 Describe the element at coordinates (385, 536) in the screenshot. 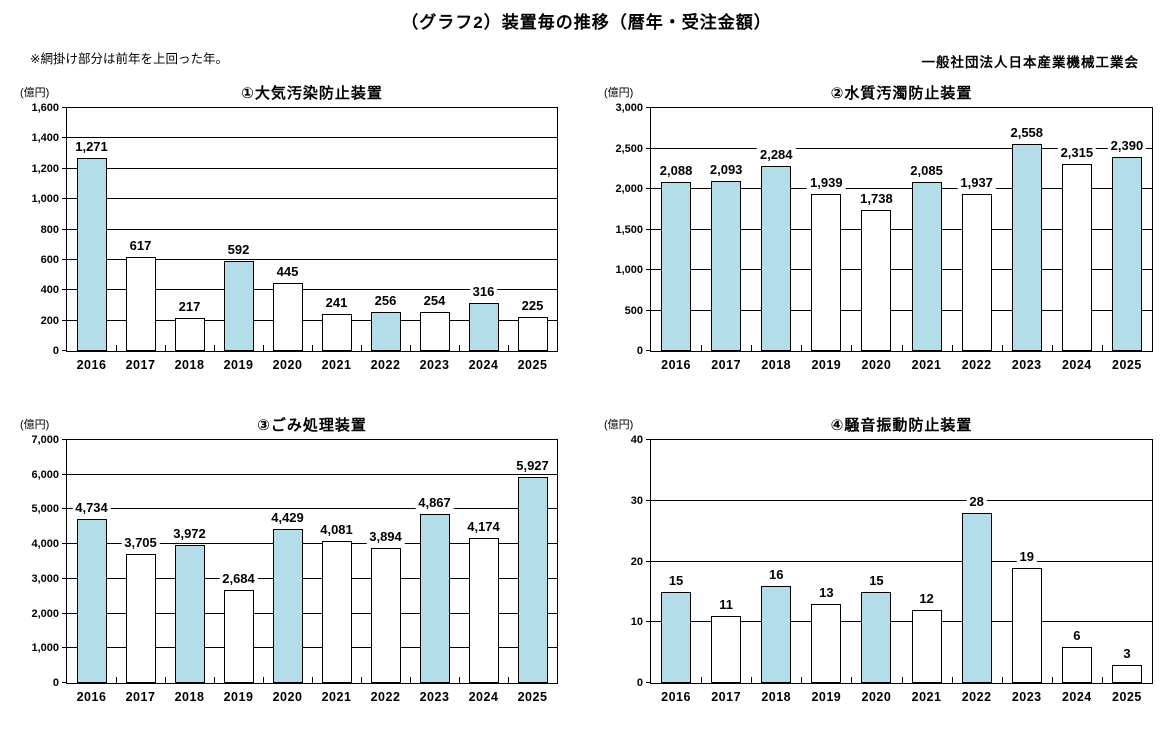

I see `bar-value-label: 3,894` at that location.